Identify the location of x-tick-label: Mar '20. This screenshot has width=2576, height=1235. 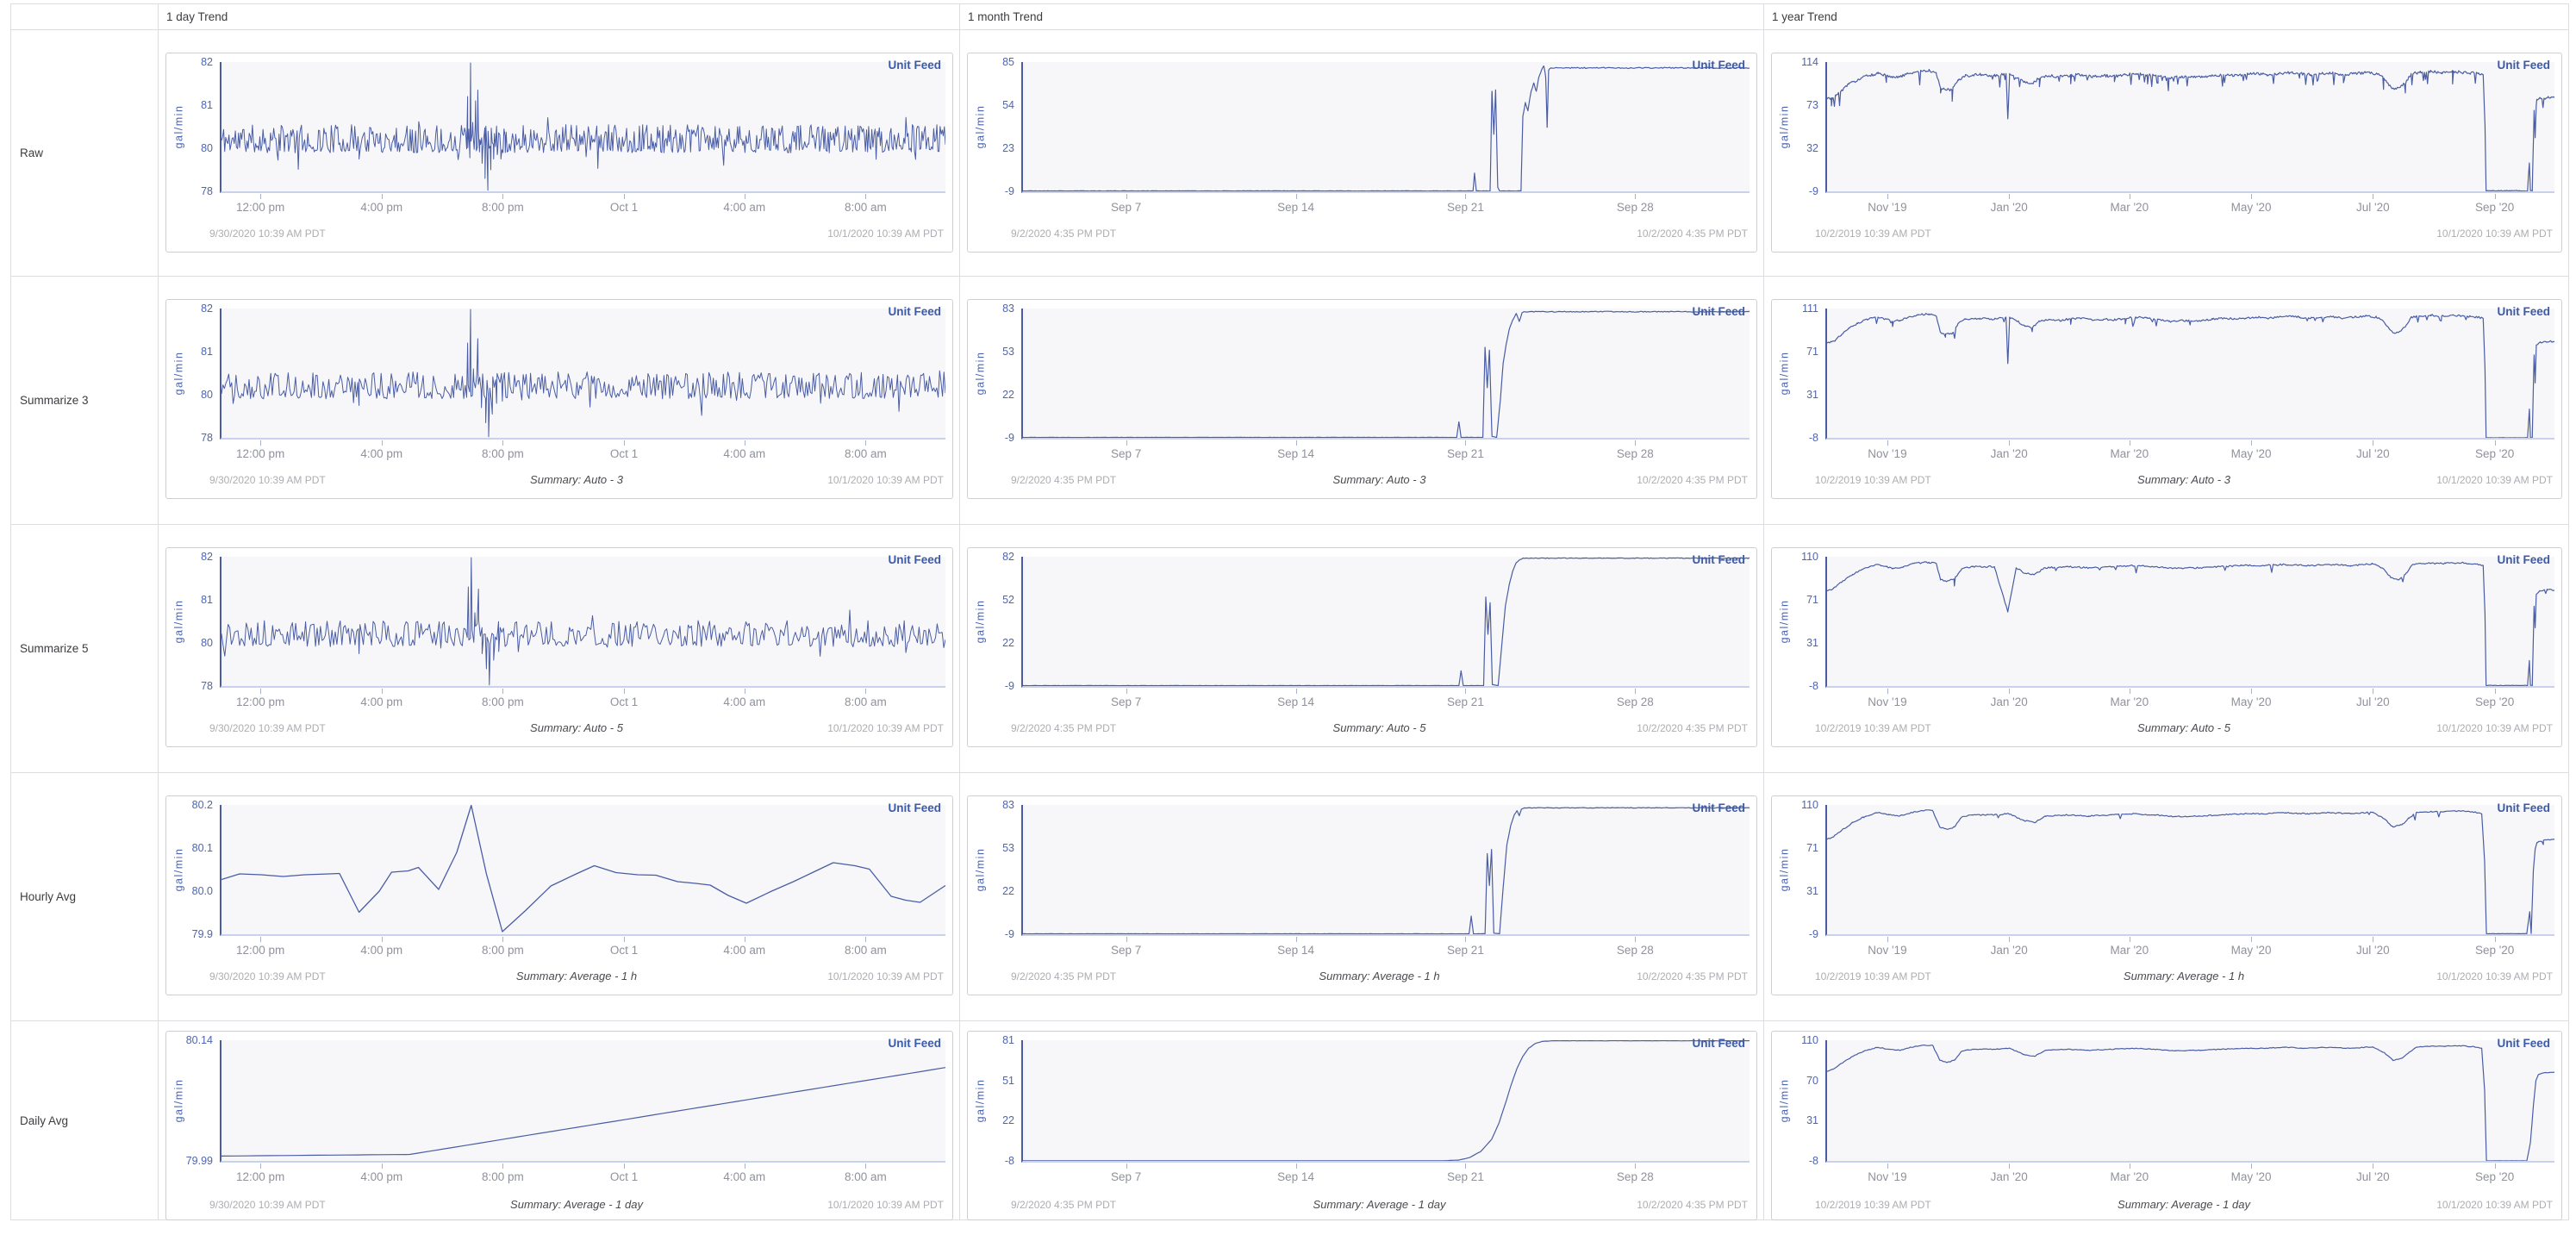
(2129, 207).